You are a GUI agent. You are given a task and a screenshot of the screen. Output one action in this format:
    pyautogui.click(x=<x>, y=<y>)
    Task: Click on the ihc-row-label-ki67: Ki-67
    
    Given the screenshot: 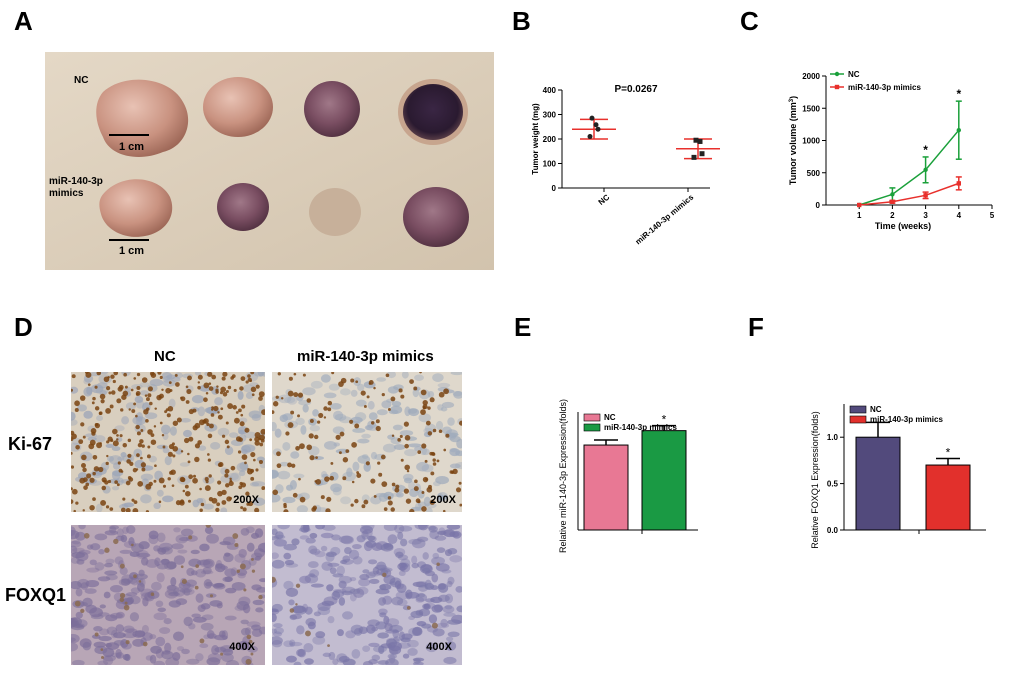 What is the action you would take?
    pyautogui.click(x=30, y=444)
    